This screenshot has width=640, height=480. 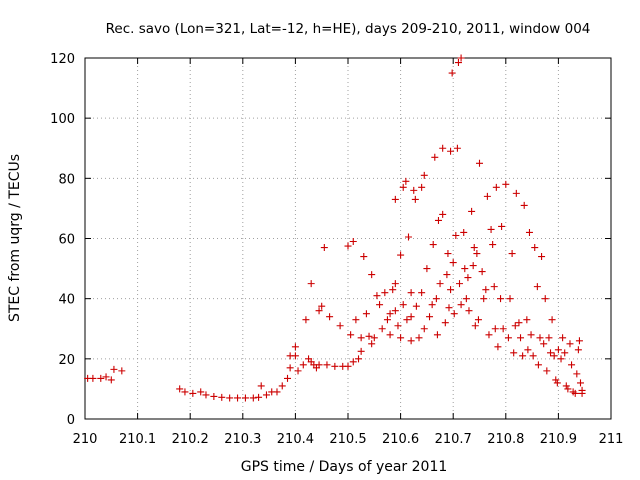 I want to click on x-tick-label: 210.2, so click(x=190, y=439).